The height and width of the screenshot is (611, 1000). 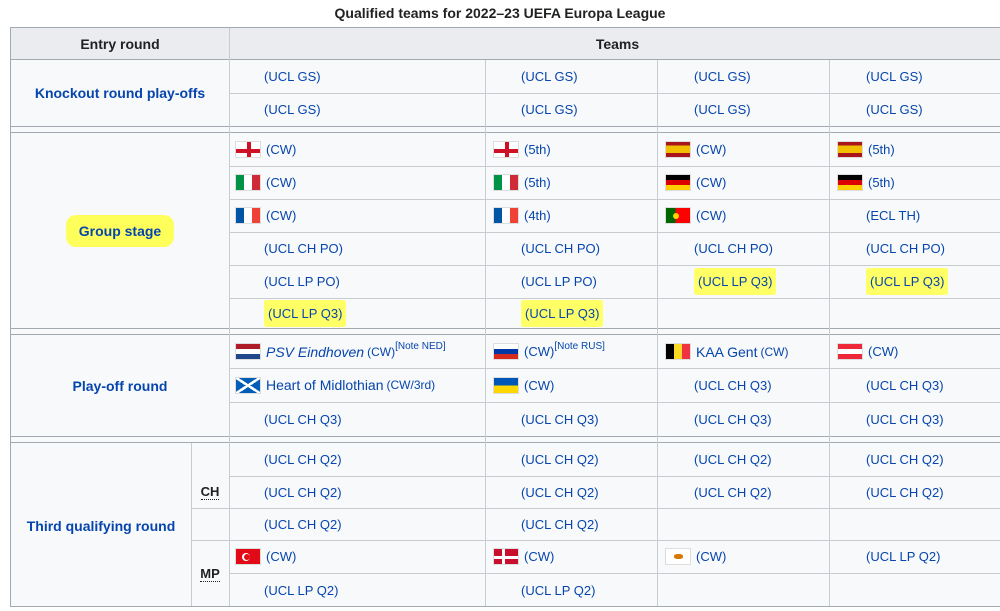 What do you see at coordinates (614, 44) in the screenshot?
I see `header-teams: Teams` at bounding box center [614, 44].